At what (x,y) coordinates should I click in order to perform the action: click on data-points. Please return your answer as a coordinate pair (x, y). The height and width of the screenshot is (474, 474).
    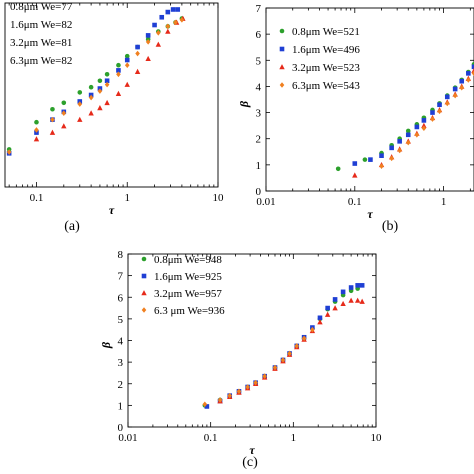
    Looking at the image, I should click on (96, 81).